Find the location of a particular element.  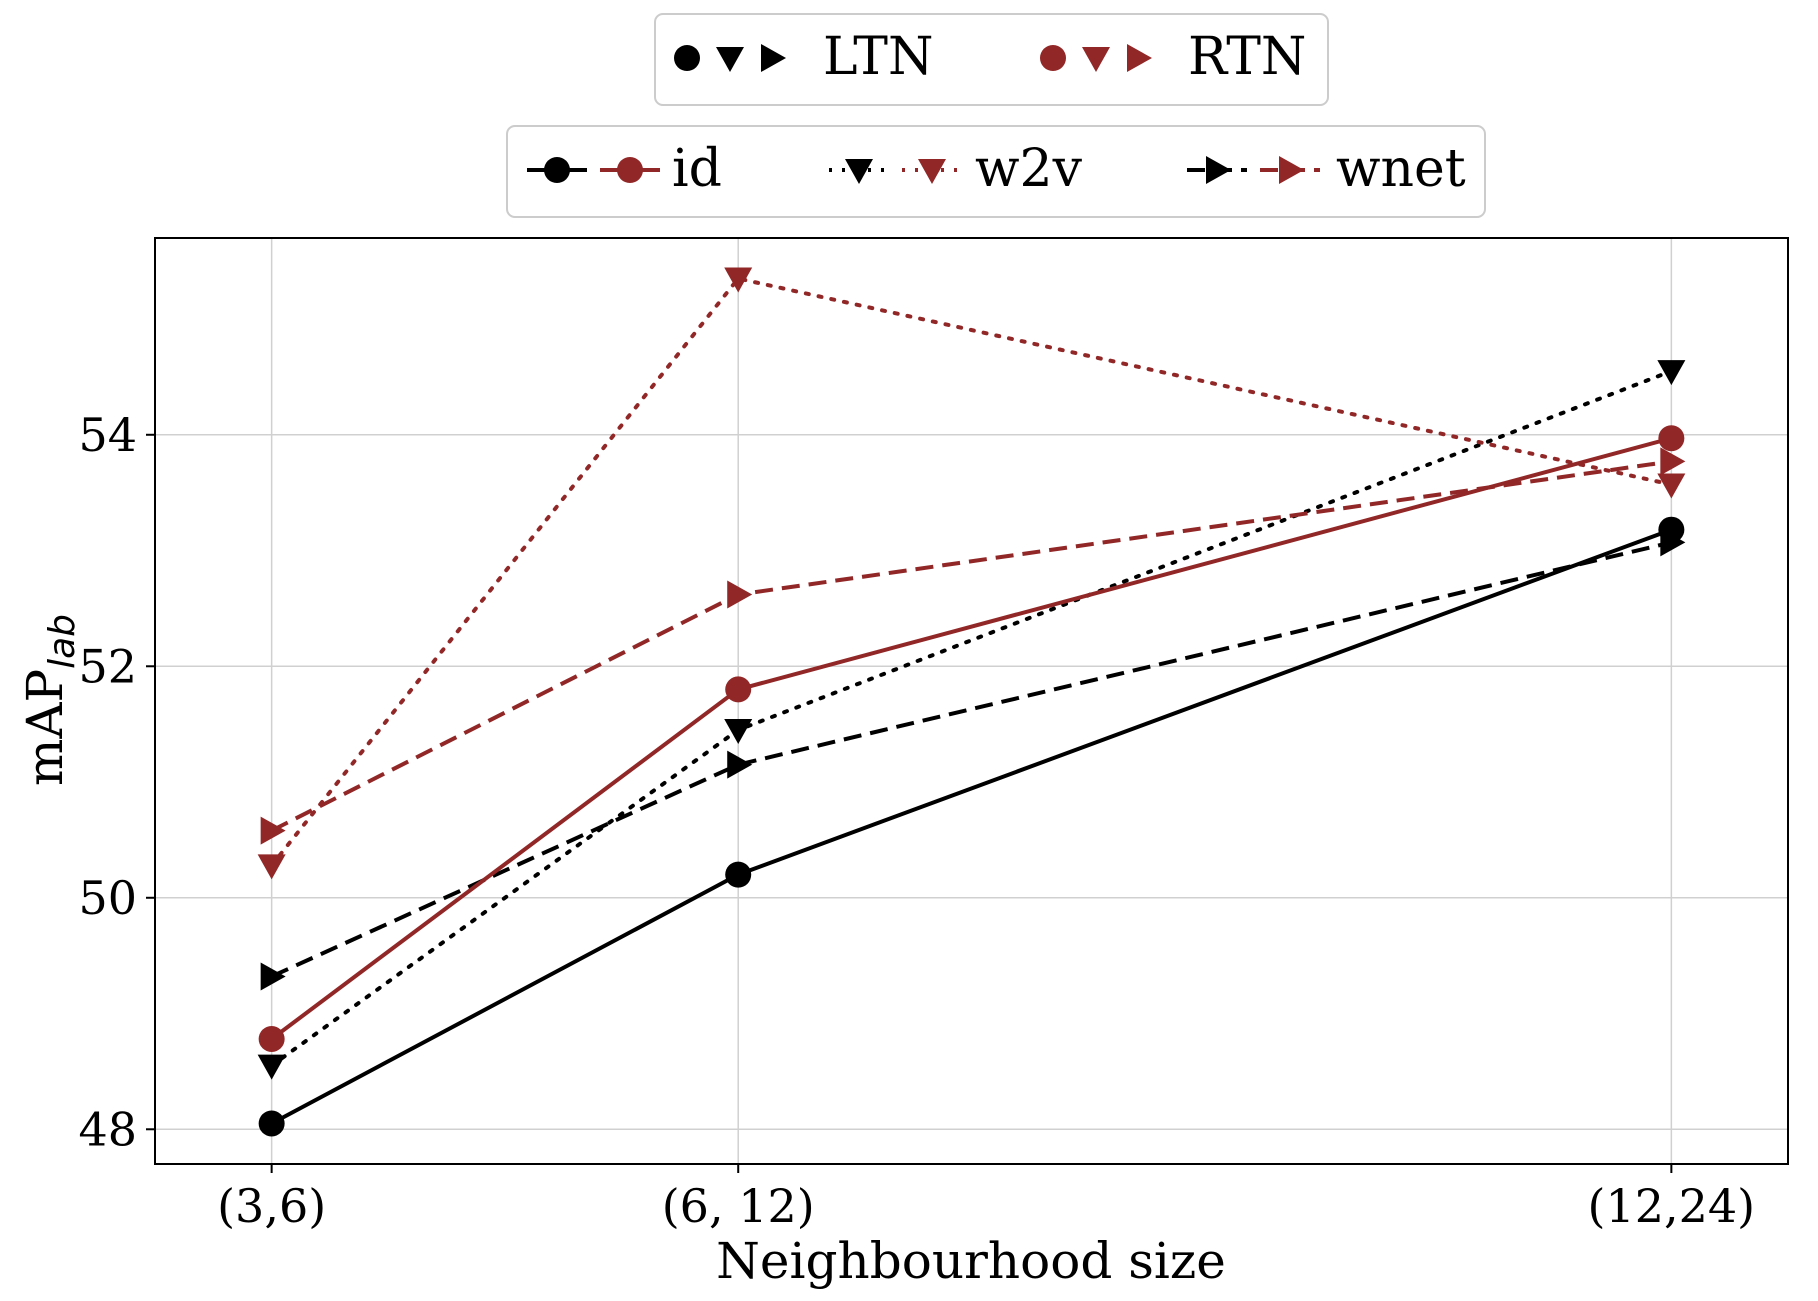

y-axis-label-subscript: lab is located at coordinates (62, 641).